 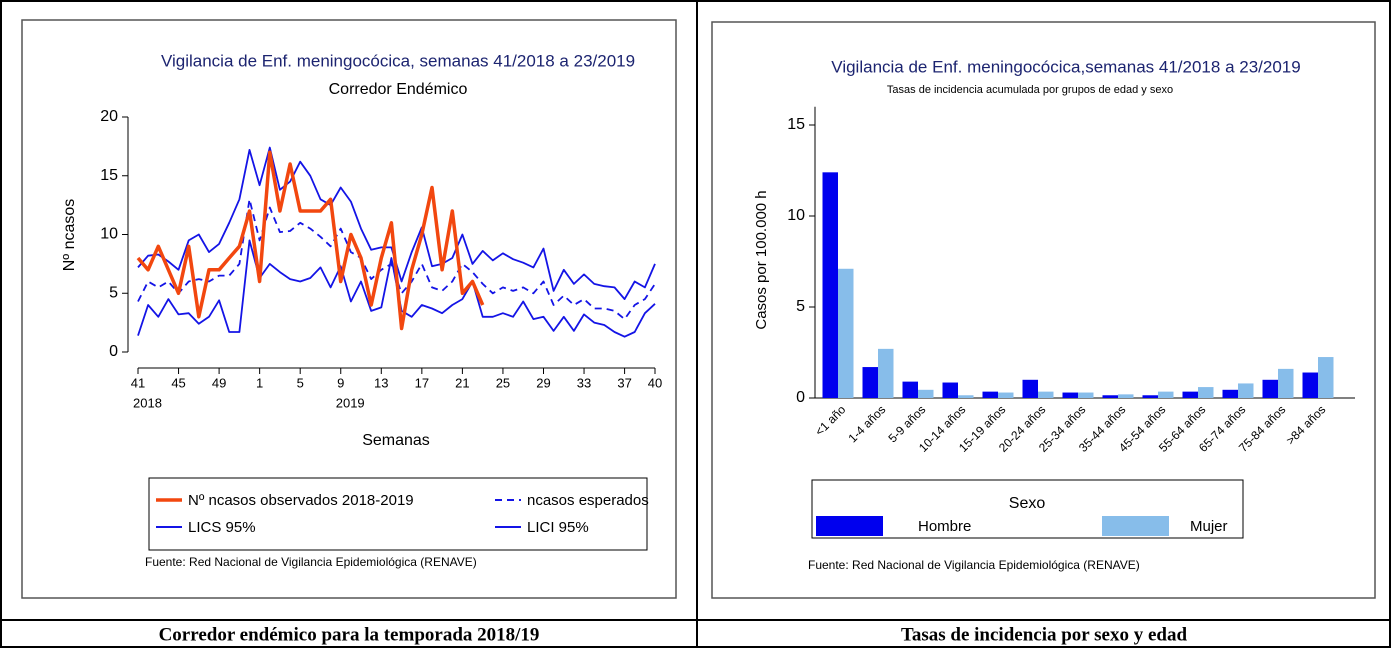 What do you see at coordinates (381, 382) in the screenshot?
I see `x-tick-label: 13` at bounding box center [381, 382].